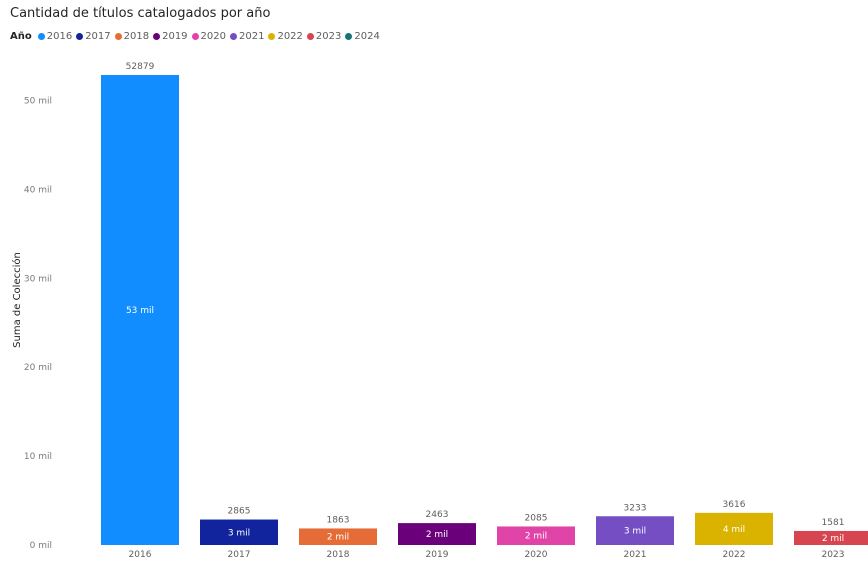 The image size is (868, 565). What do you see at coordinates (367, 36) in the screenshot?
I see `legend-label: 2024` at bounding box center [367, 36].